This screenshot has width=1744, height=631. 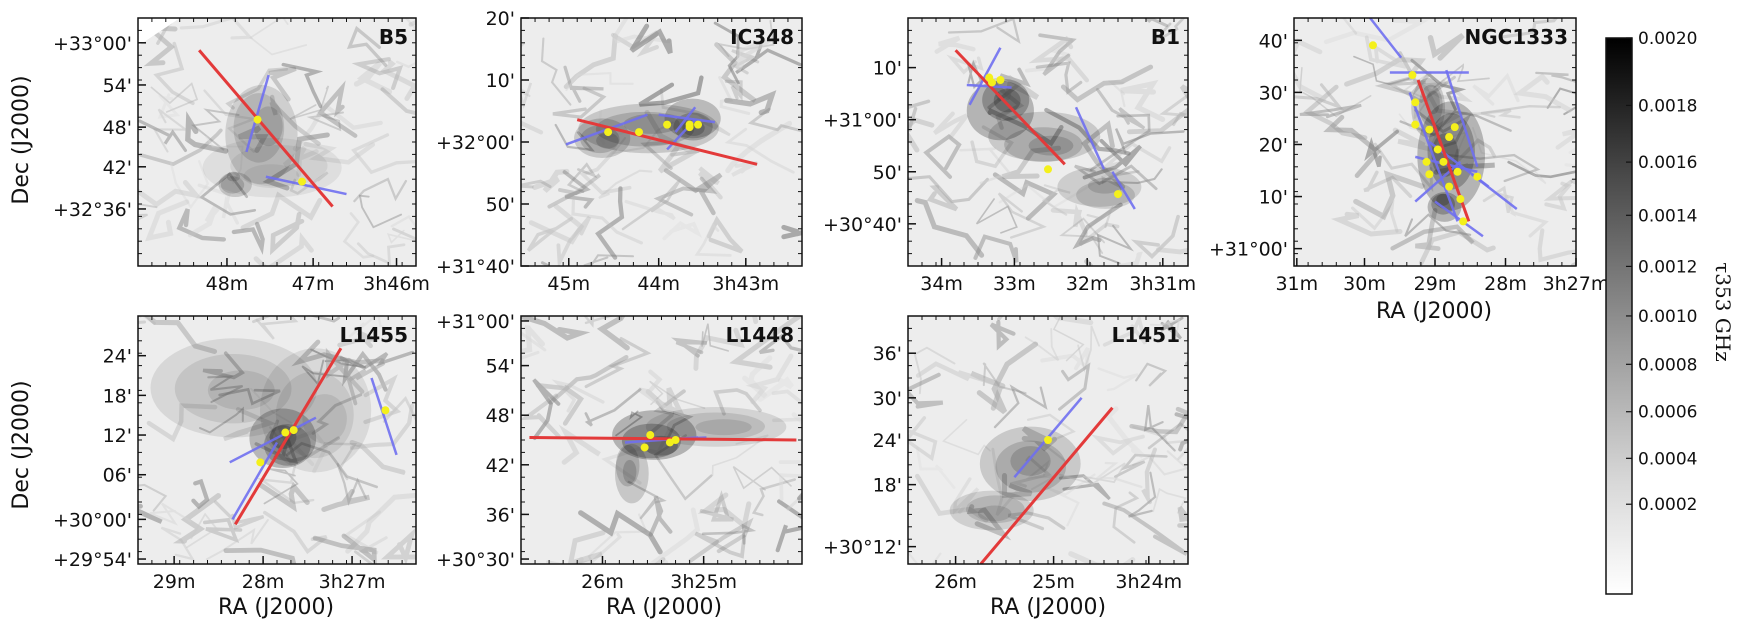 What do you see at coordinates (1667, 106) in the screenshot?
I see `colorbar-tick-label: 0.0018` at bounding box center [1667, 106].